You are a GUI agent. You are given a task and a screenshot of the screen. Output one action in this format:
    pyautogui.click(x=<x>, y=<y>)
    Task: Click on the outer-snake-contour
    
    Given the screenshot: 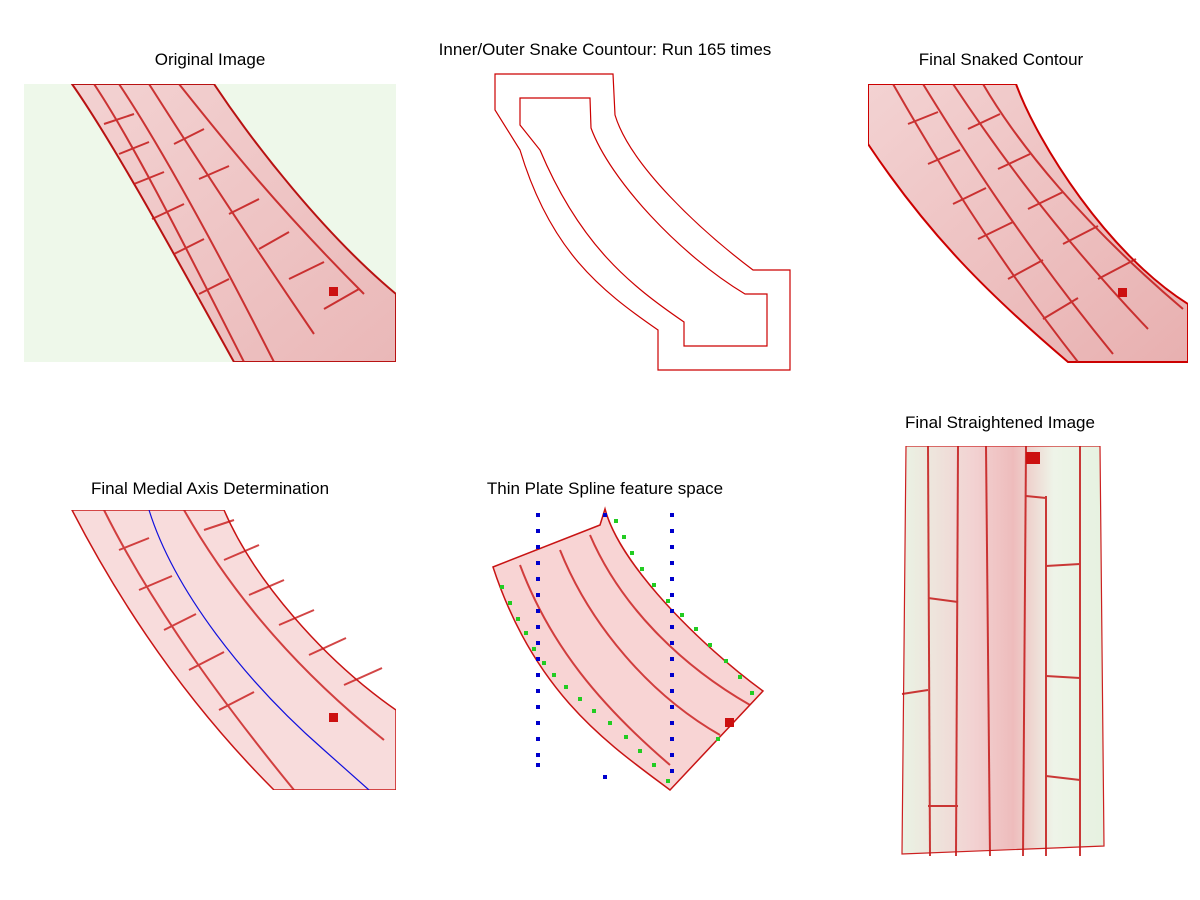 What is the action you would take?
    pyautogui.click(x=642, y=222)
    